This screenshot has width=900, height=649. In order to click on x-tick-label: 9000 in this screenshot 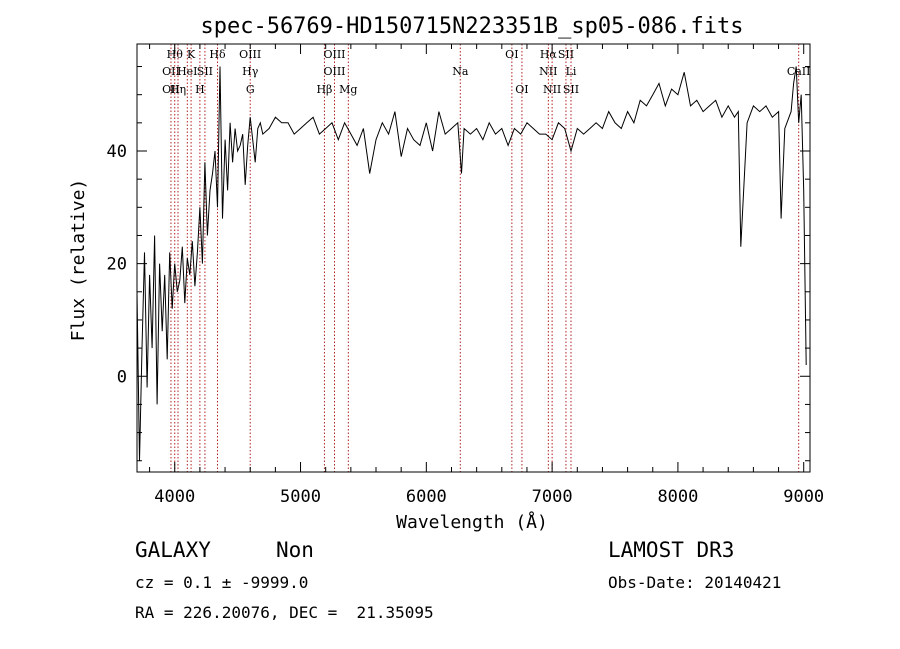, I will do `click(803, 497)`.